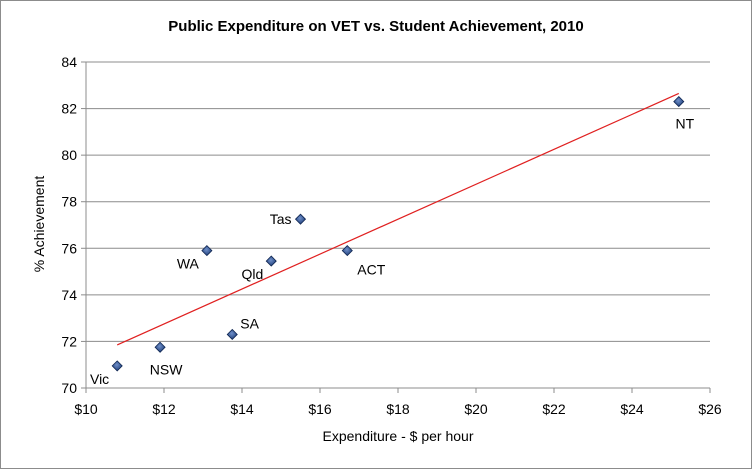  I want to click on data-point-nsw, so click(160, 347).